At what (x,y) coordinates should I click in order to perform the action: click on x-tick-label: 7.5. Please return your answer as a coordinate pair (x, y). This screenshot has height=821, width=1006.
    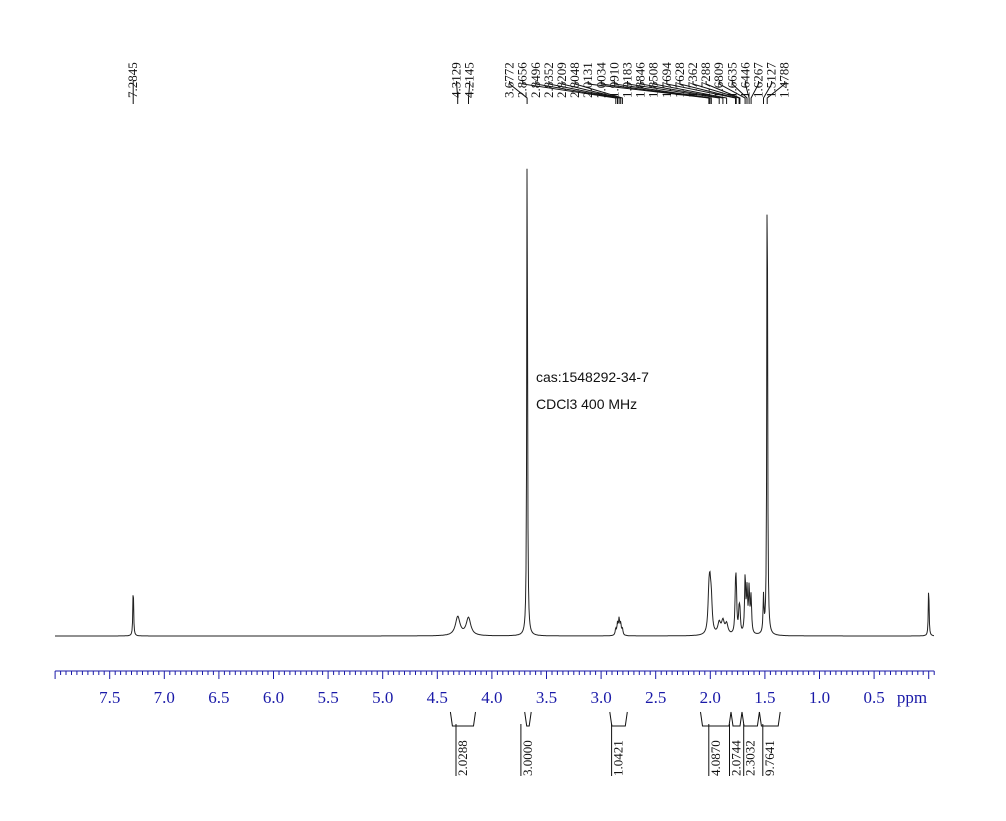
    Looking at the image, I should click on (109, 697).